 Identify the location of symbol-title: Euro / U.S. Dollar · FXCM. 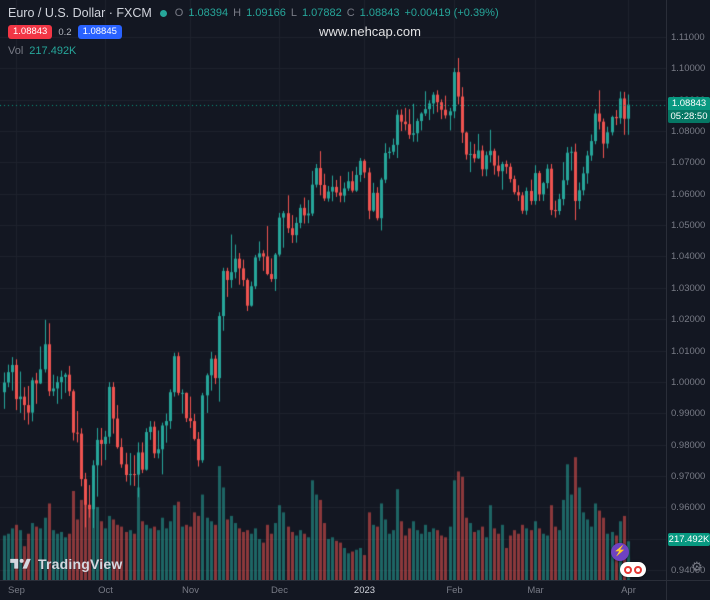
(80, 13).